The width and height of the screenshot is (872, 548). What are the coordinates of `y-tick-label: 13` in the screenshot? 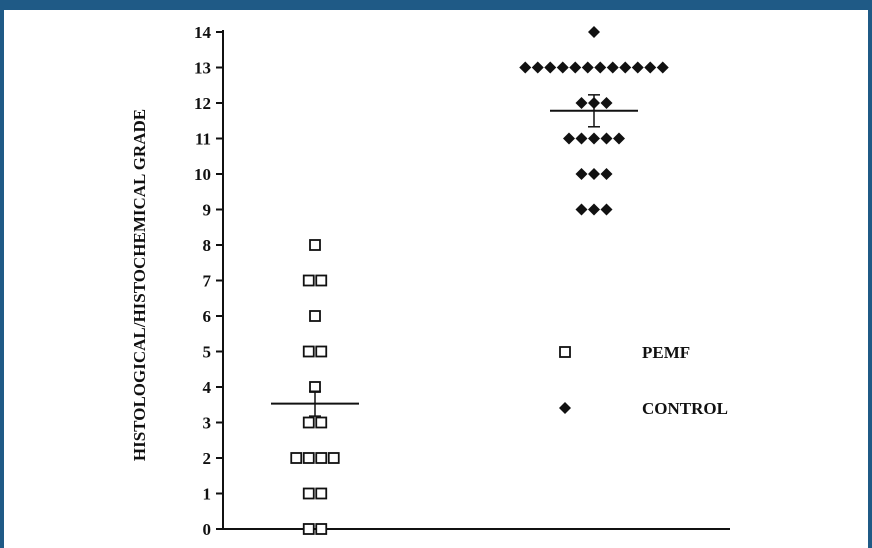 It's located at (202, 68).